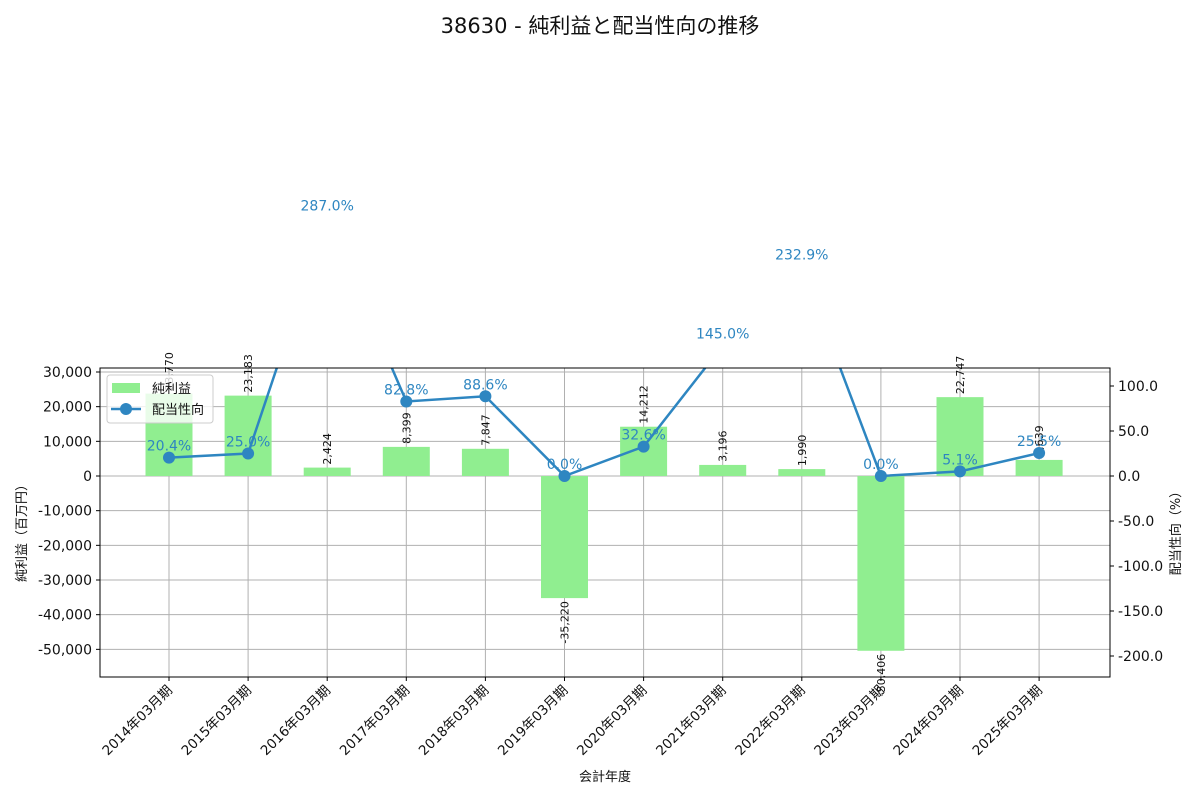 The image size is (1200, 800). Describe the element at coordinates (600, 26) in the screenshot. I see `chart-title: 38630 - 純利益と配当性向の推移` at that location.